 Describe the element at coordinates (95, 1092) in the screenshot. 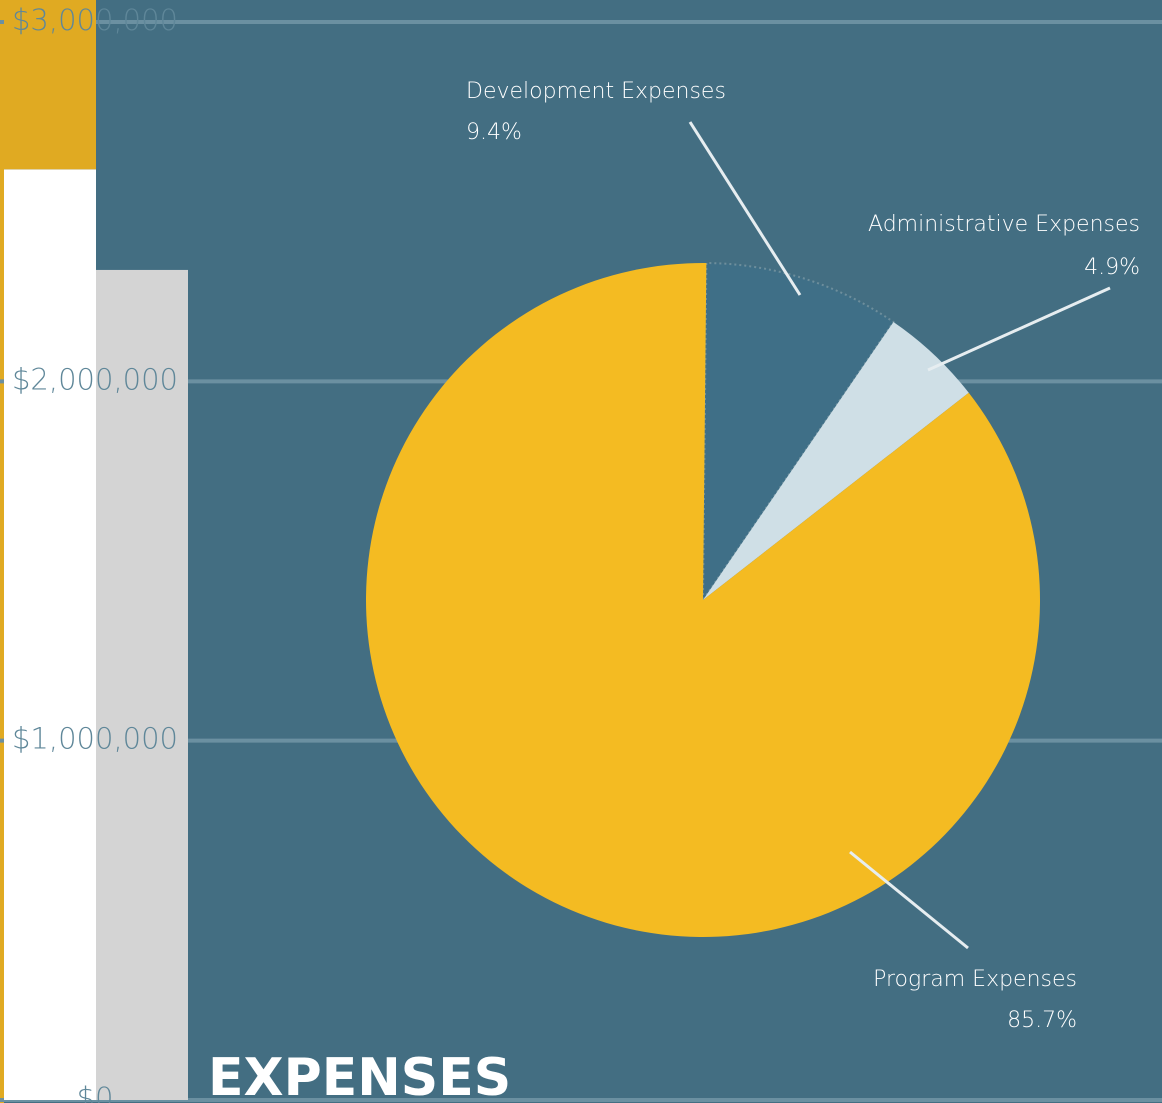

I see `y-tick-label: $0` at that location.